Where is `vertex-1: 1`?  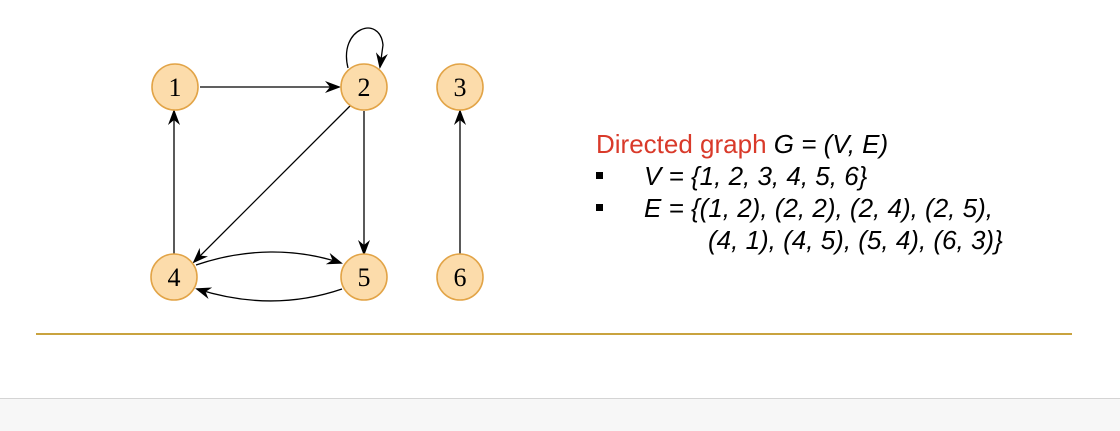
vertex-1: 1 is located at coordinates (175, 87).